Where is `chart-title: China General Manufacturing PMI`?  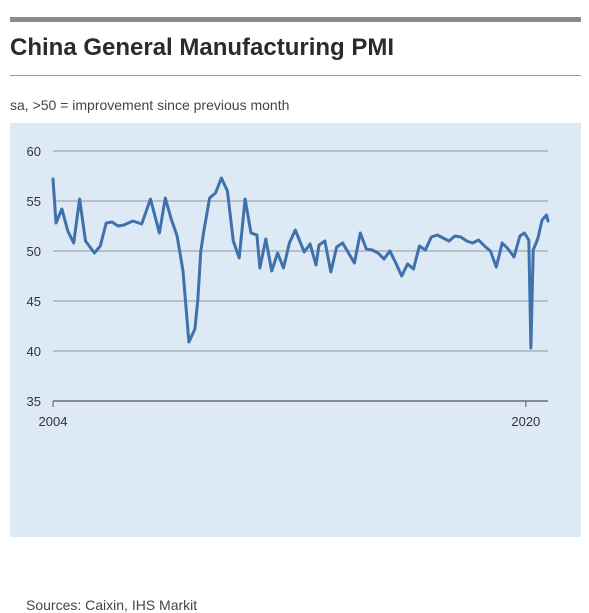 chart-title: China General Manufacturing PMI is located at coordinates (202, 47).